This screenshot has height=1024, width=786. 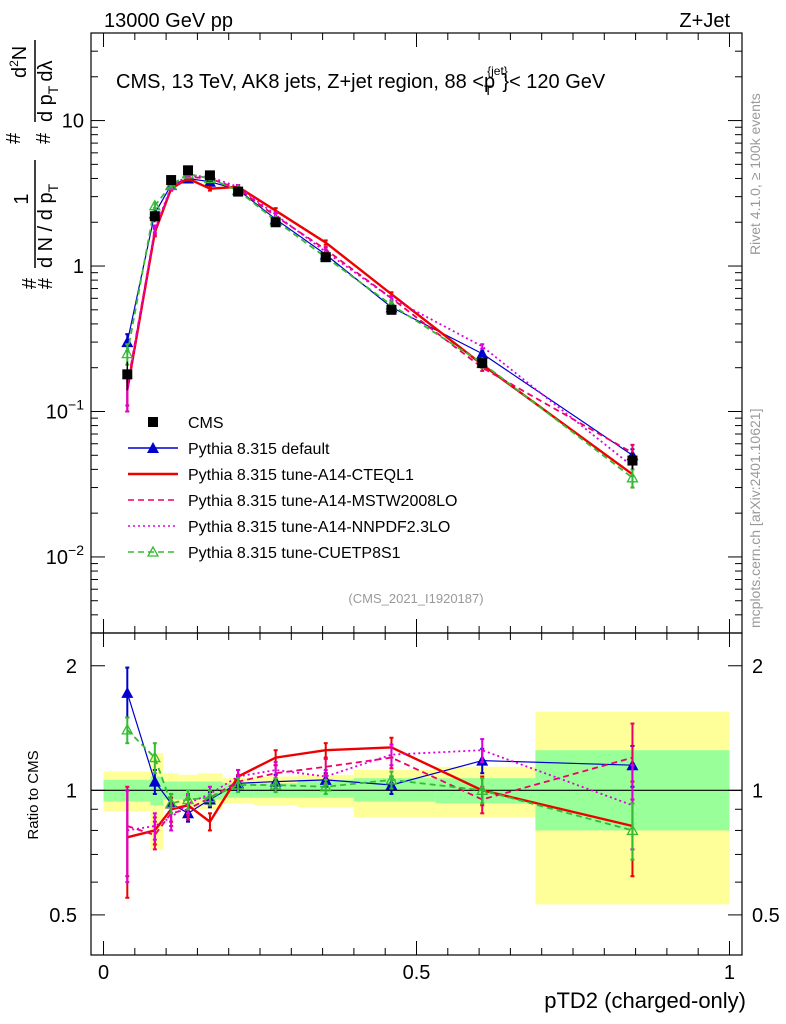 I want to click on ylabel-denom-1a: d N / d p, so click(x=46, y=230).